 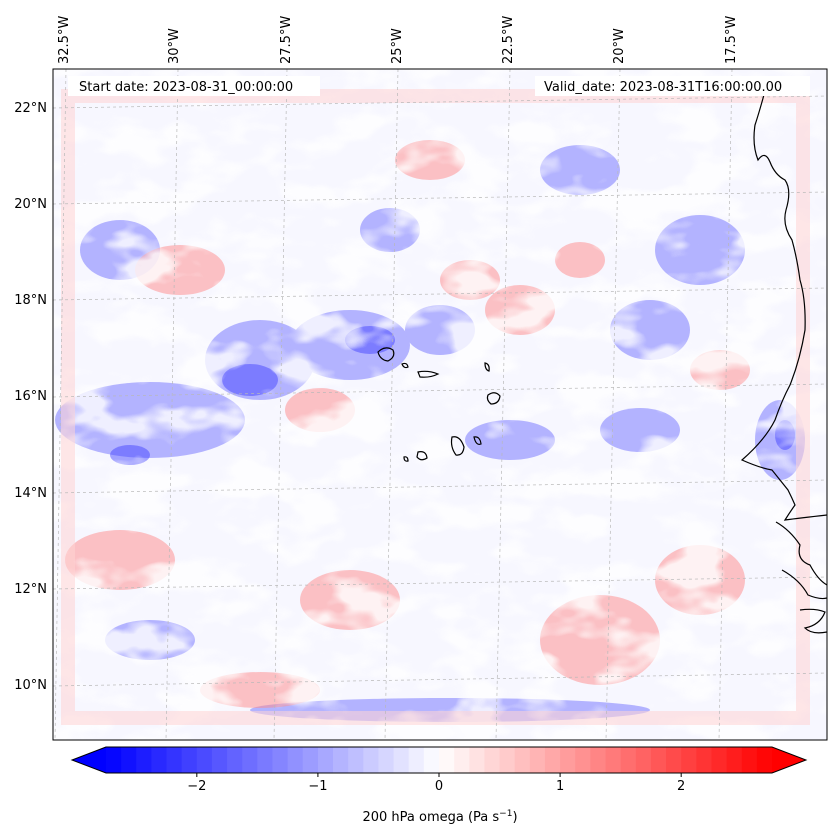 What do you see at coordinates (457, 446) in the screenshot?
I see `island-santiago` at bounding box center [457, 446].